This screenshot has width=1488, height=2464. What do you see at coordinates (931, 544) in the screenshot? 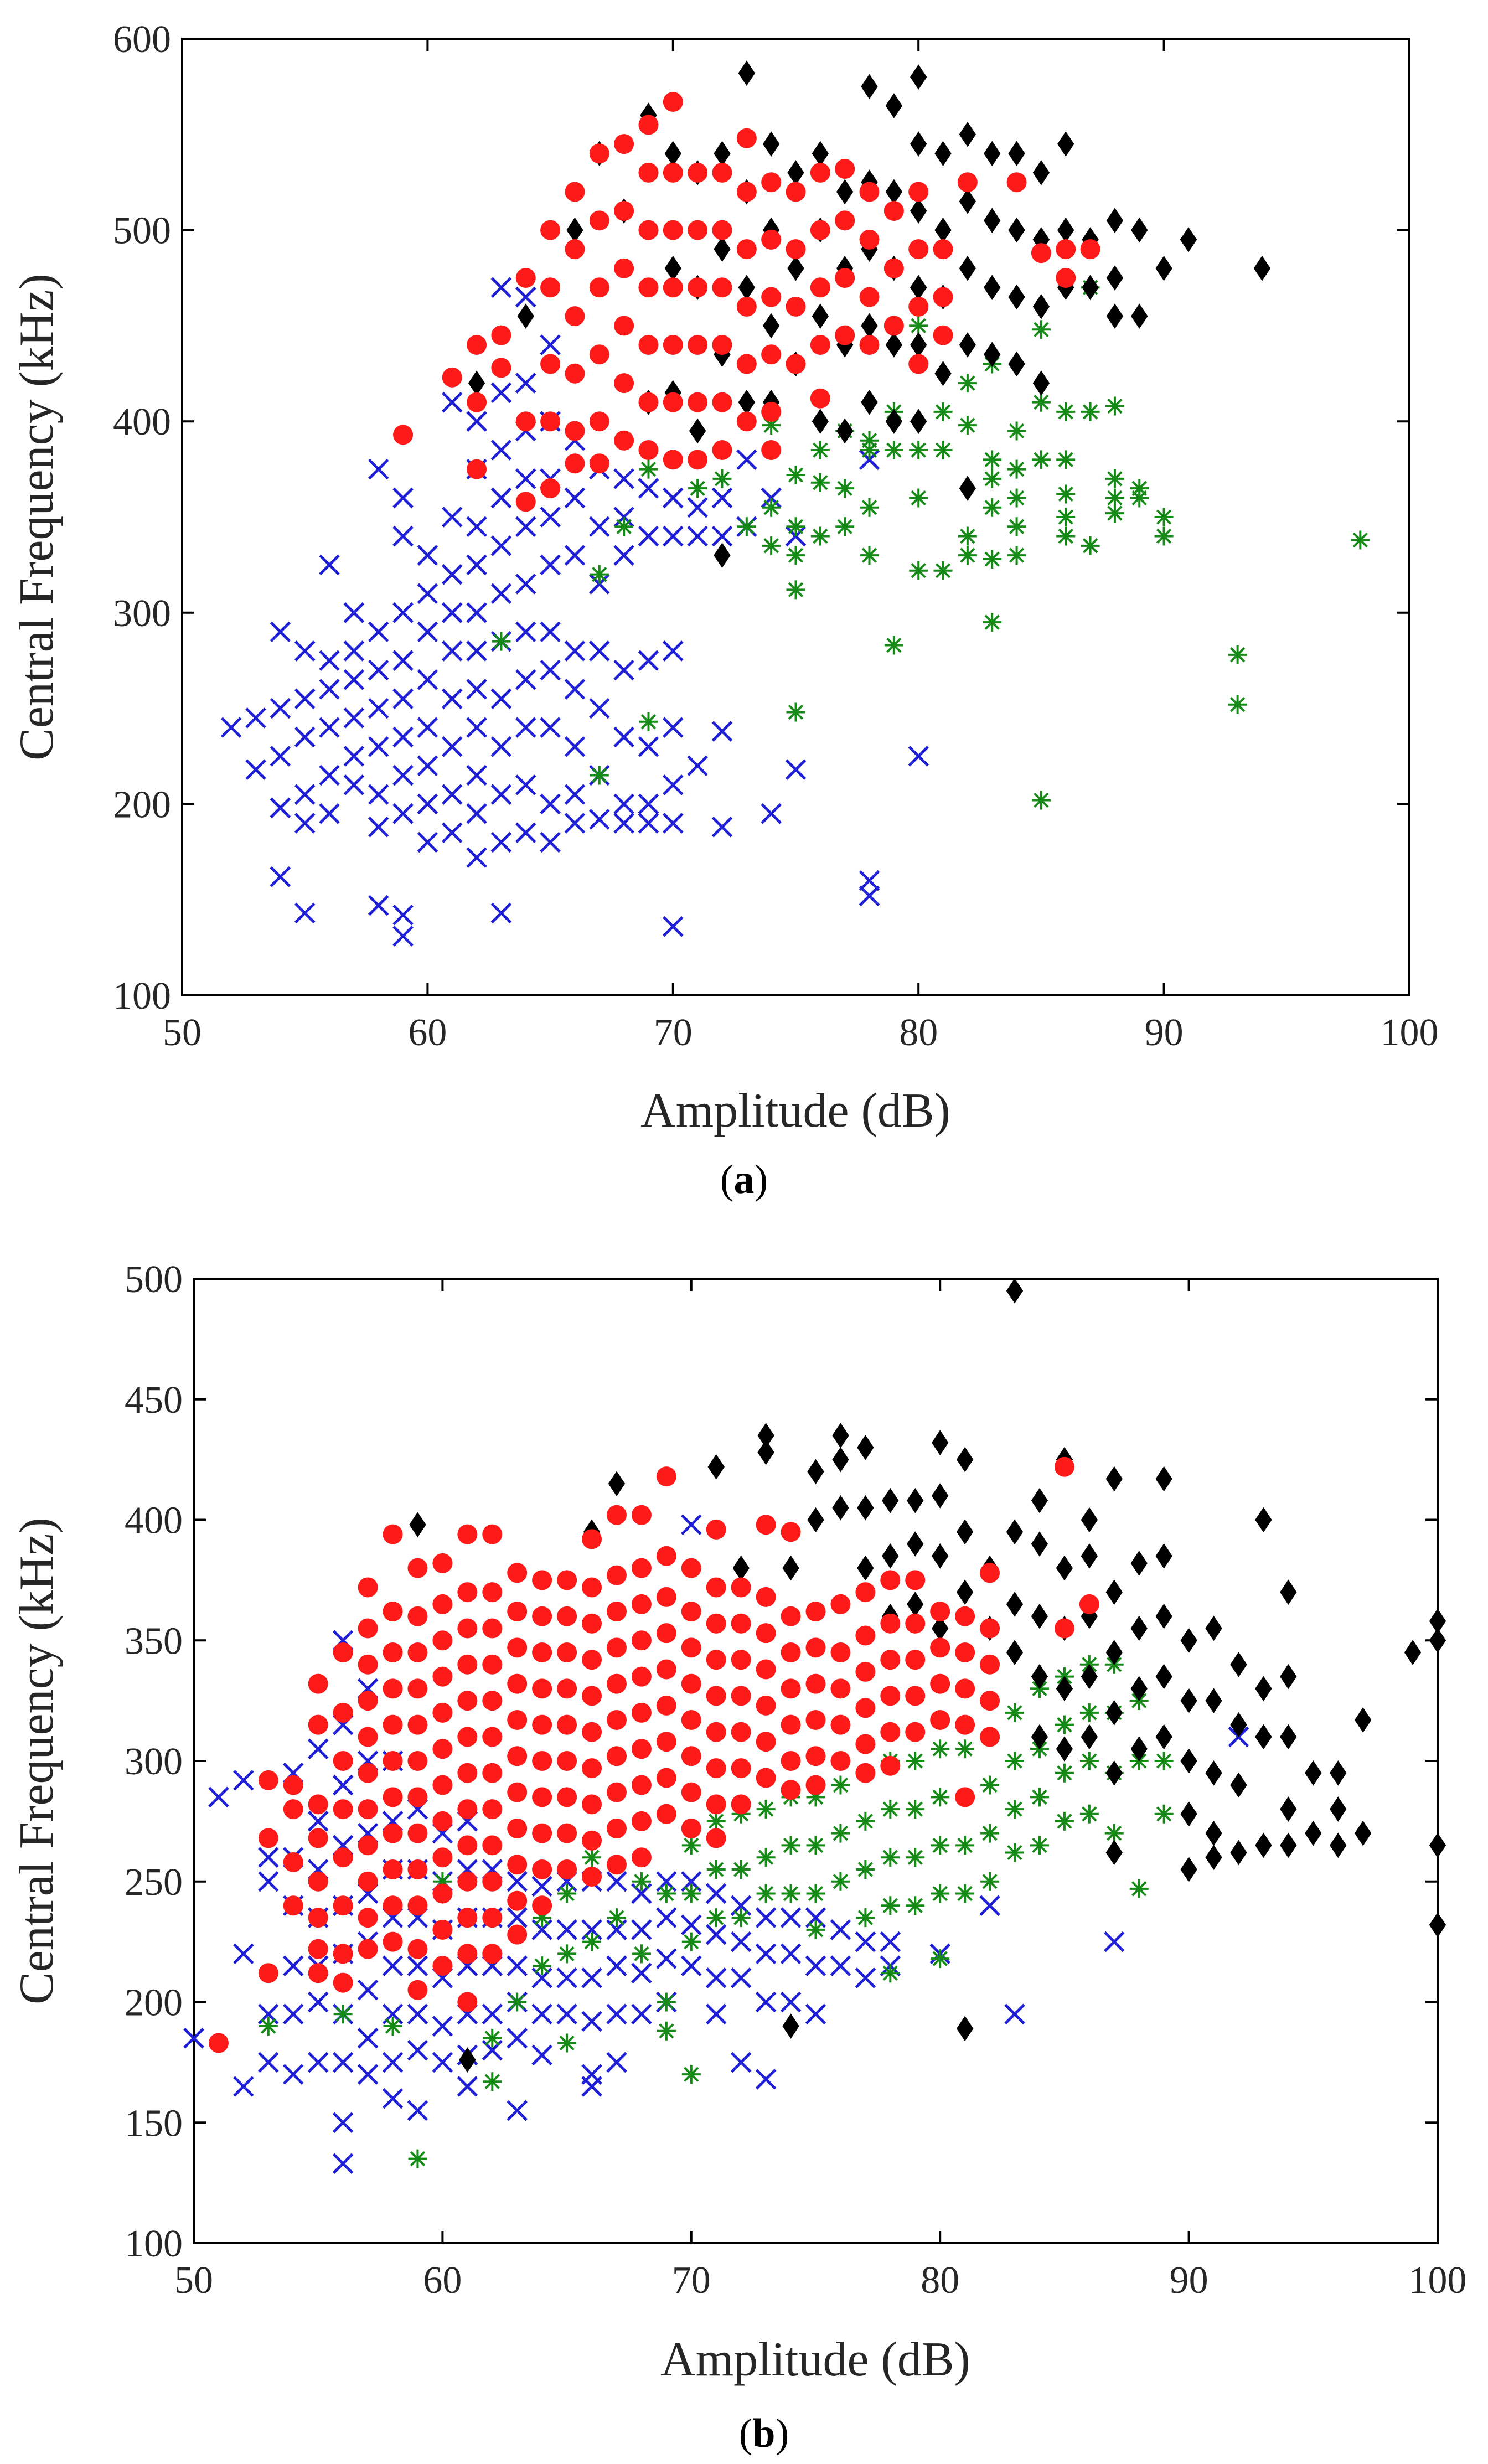
I see `series-green-star` at bounding box center [931, 544].